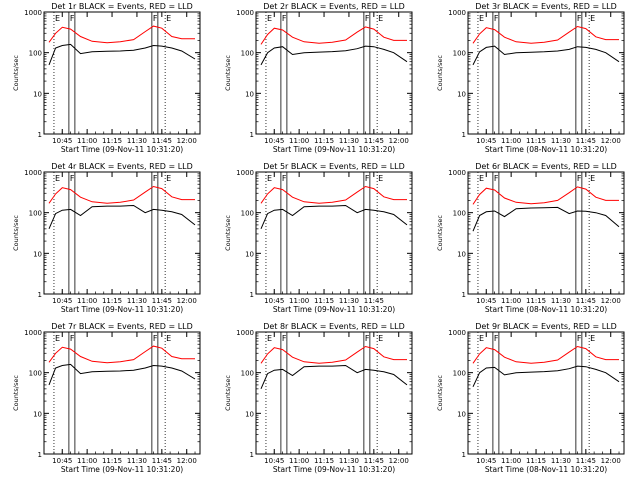  Describe the element at coordinates (122, 6) in the screenshot. I see `chart-title: Det 1r BLACK = Events, RED = LLD` at that location.